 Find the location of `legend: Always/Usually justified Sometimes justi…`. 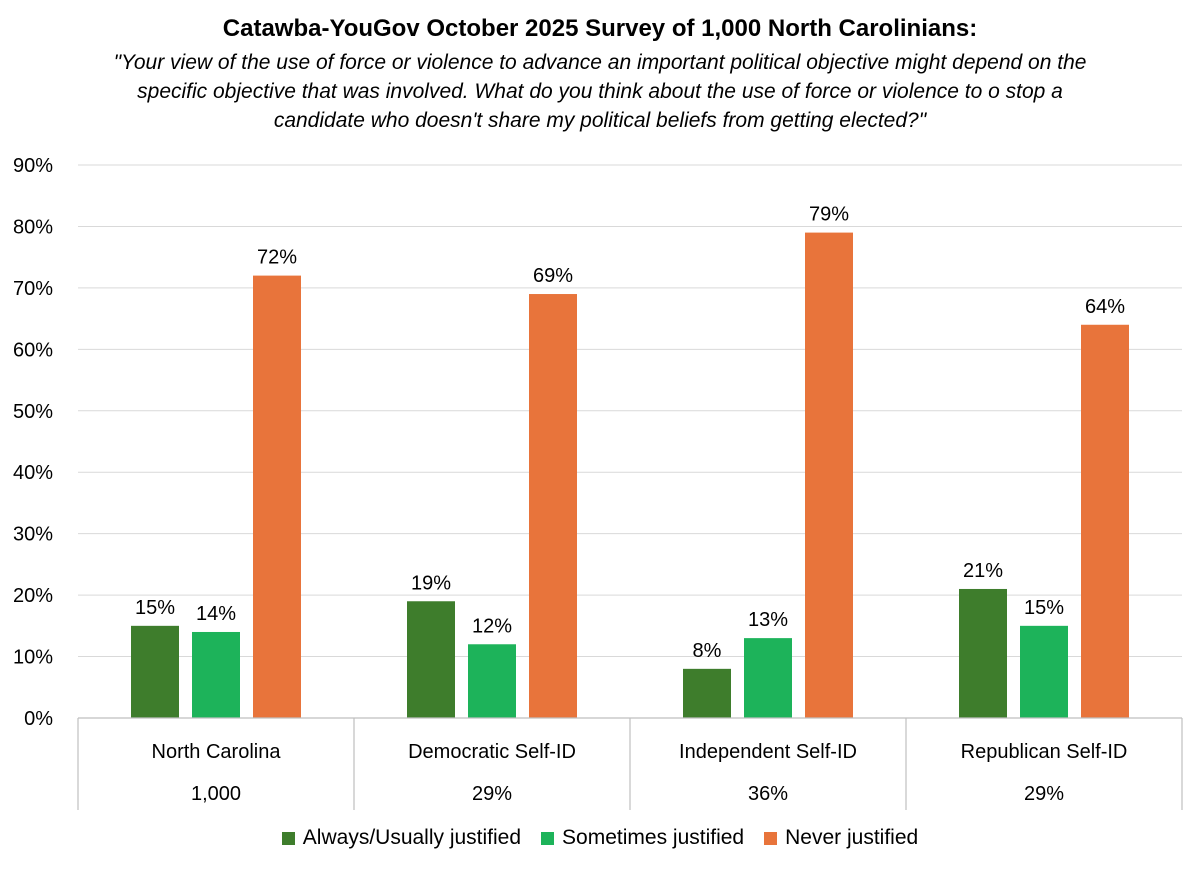

legend: Always/Usually justified Sometimes justi… is located at coordinates (600, 838).